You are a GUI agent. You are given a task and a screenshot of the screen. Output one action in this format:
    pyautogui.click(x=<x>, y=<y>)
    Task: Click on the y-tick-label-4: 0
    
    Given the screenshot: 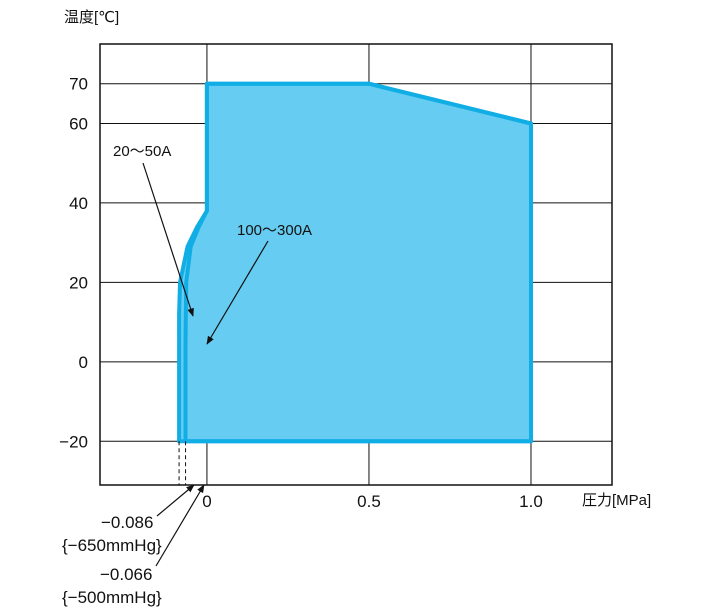 What is the action you would take?
    pyautogui.click(x=83, y=362)
    